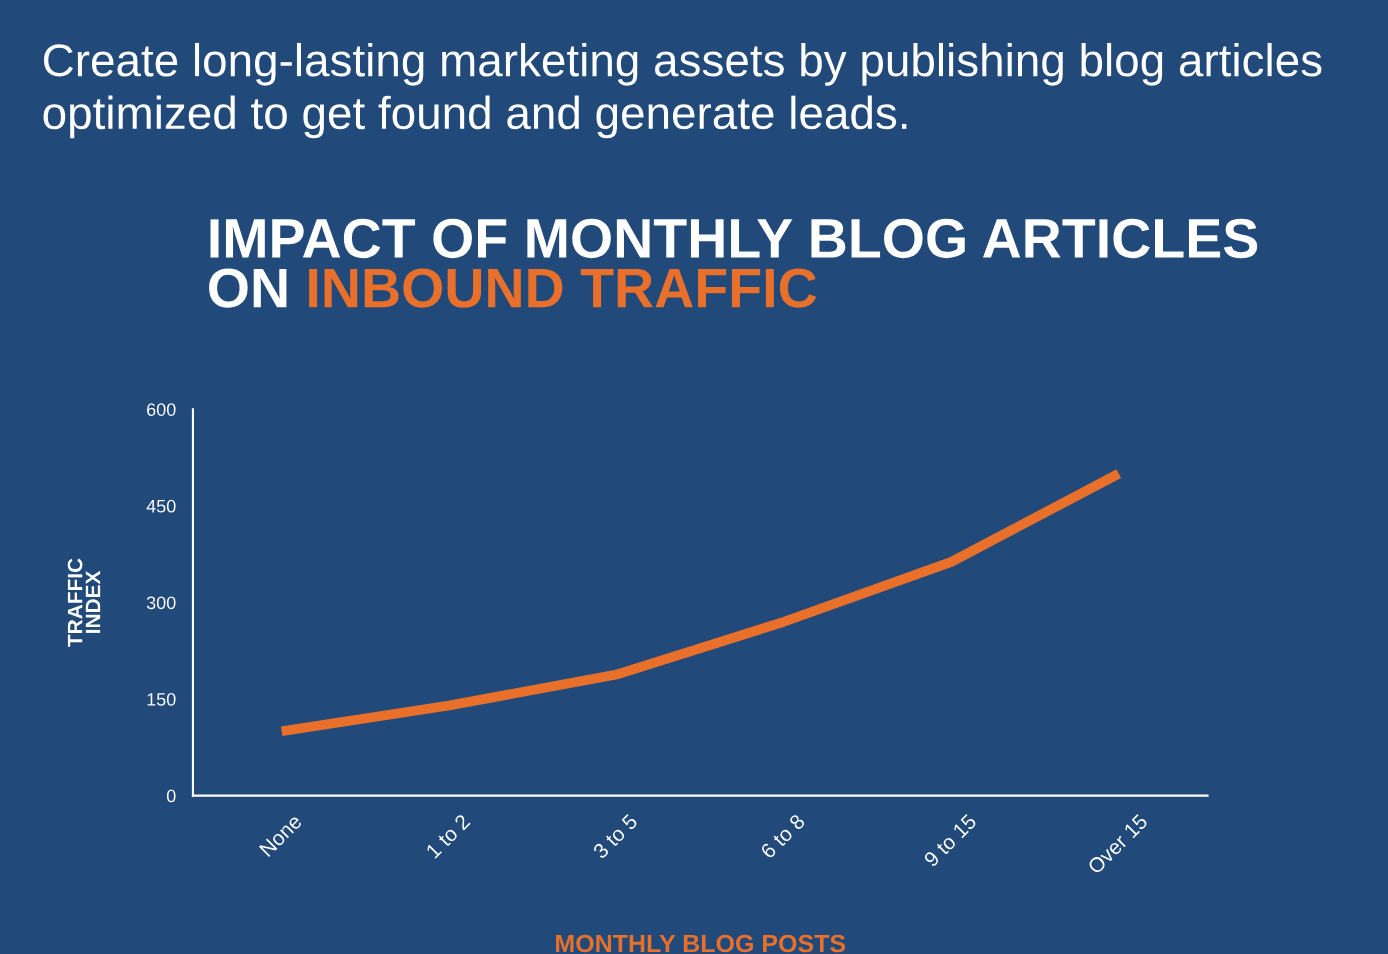  Describe the element at coordinates (782, 836) in the screenshot. I see `x-tick-label: 6 to 8` at that location.